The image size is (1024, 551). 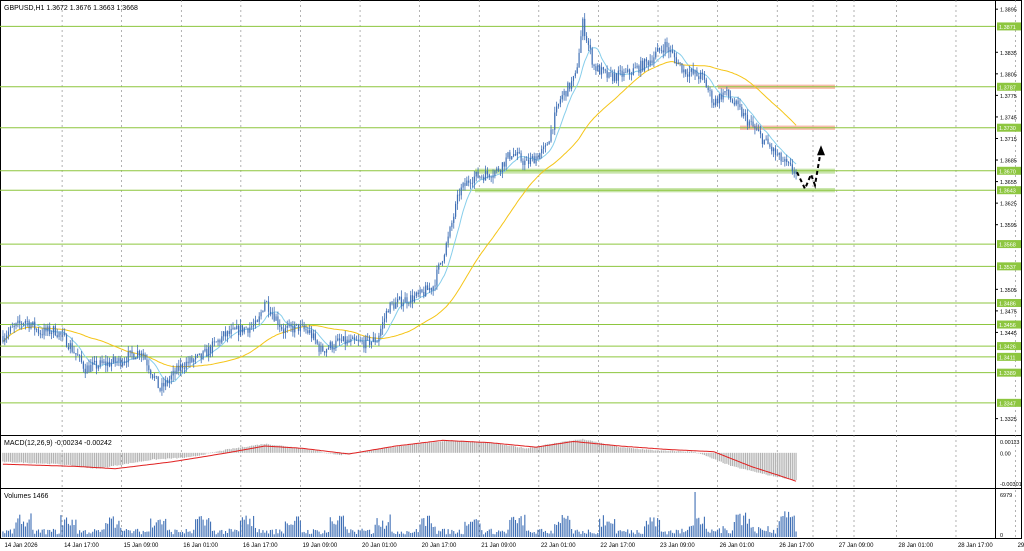 What do you see at coordinates (1007, 246) in the screenshot?
I see `level-label: 1.3568` at bounding box center [1007, 246].